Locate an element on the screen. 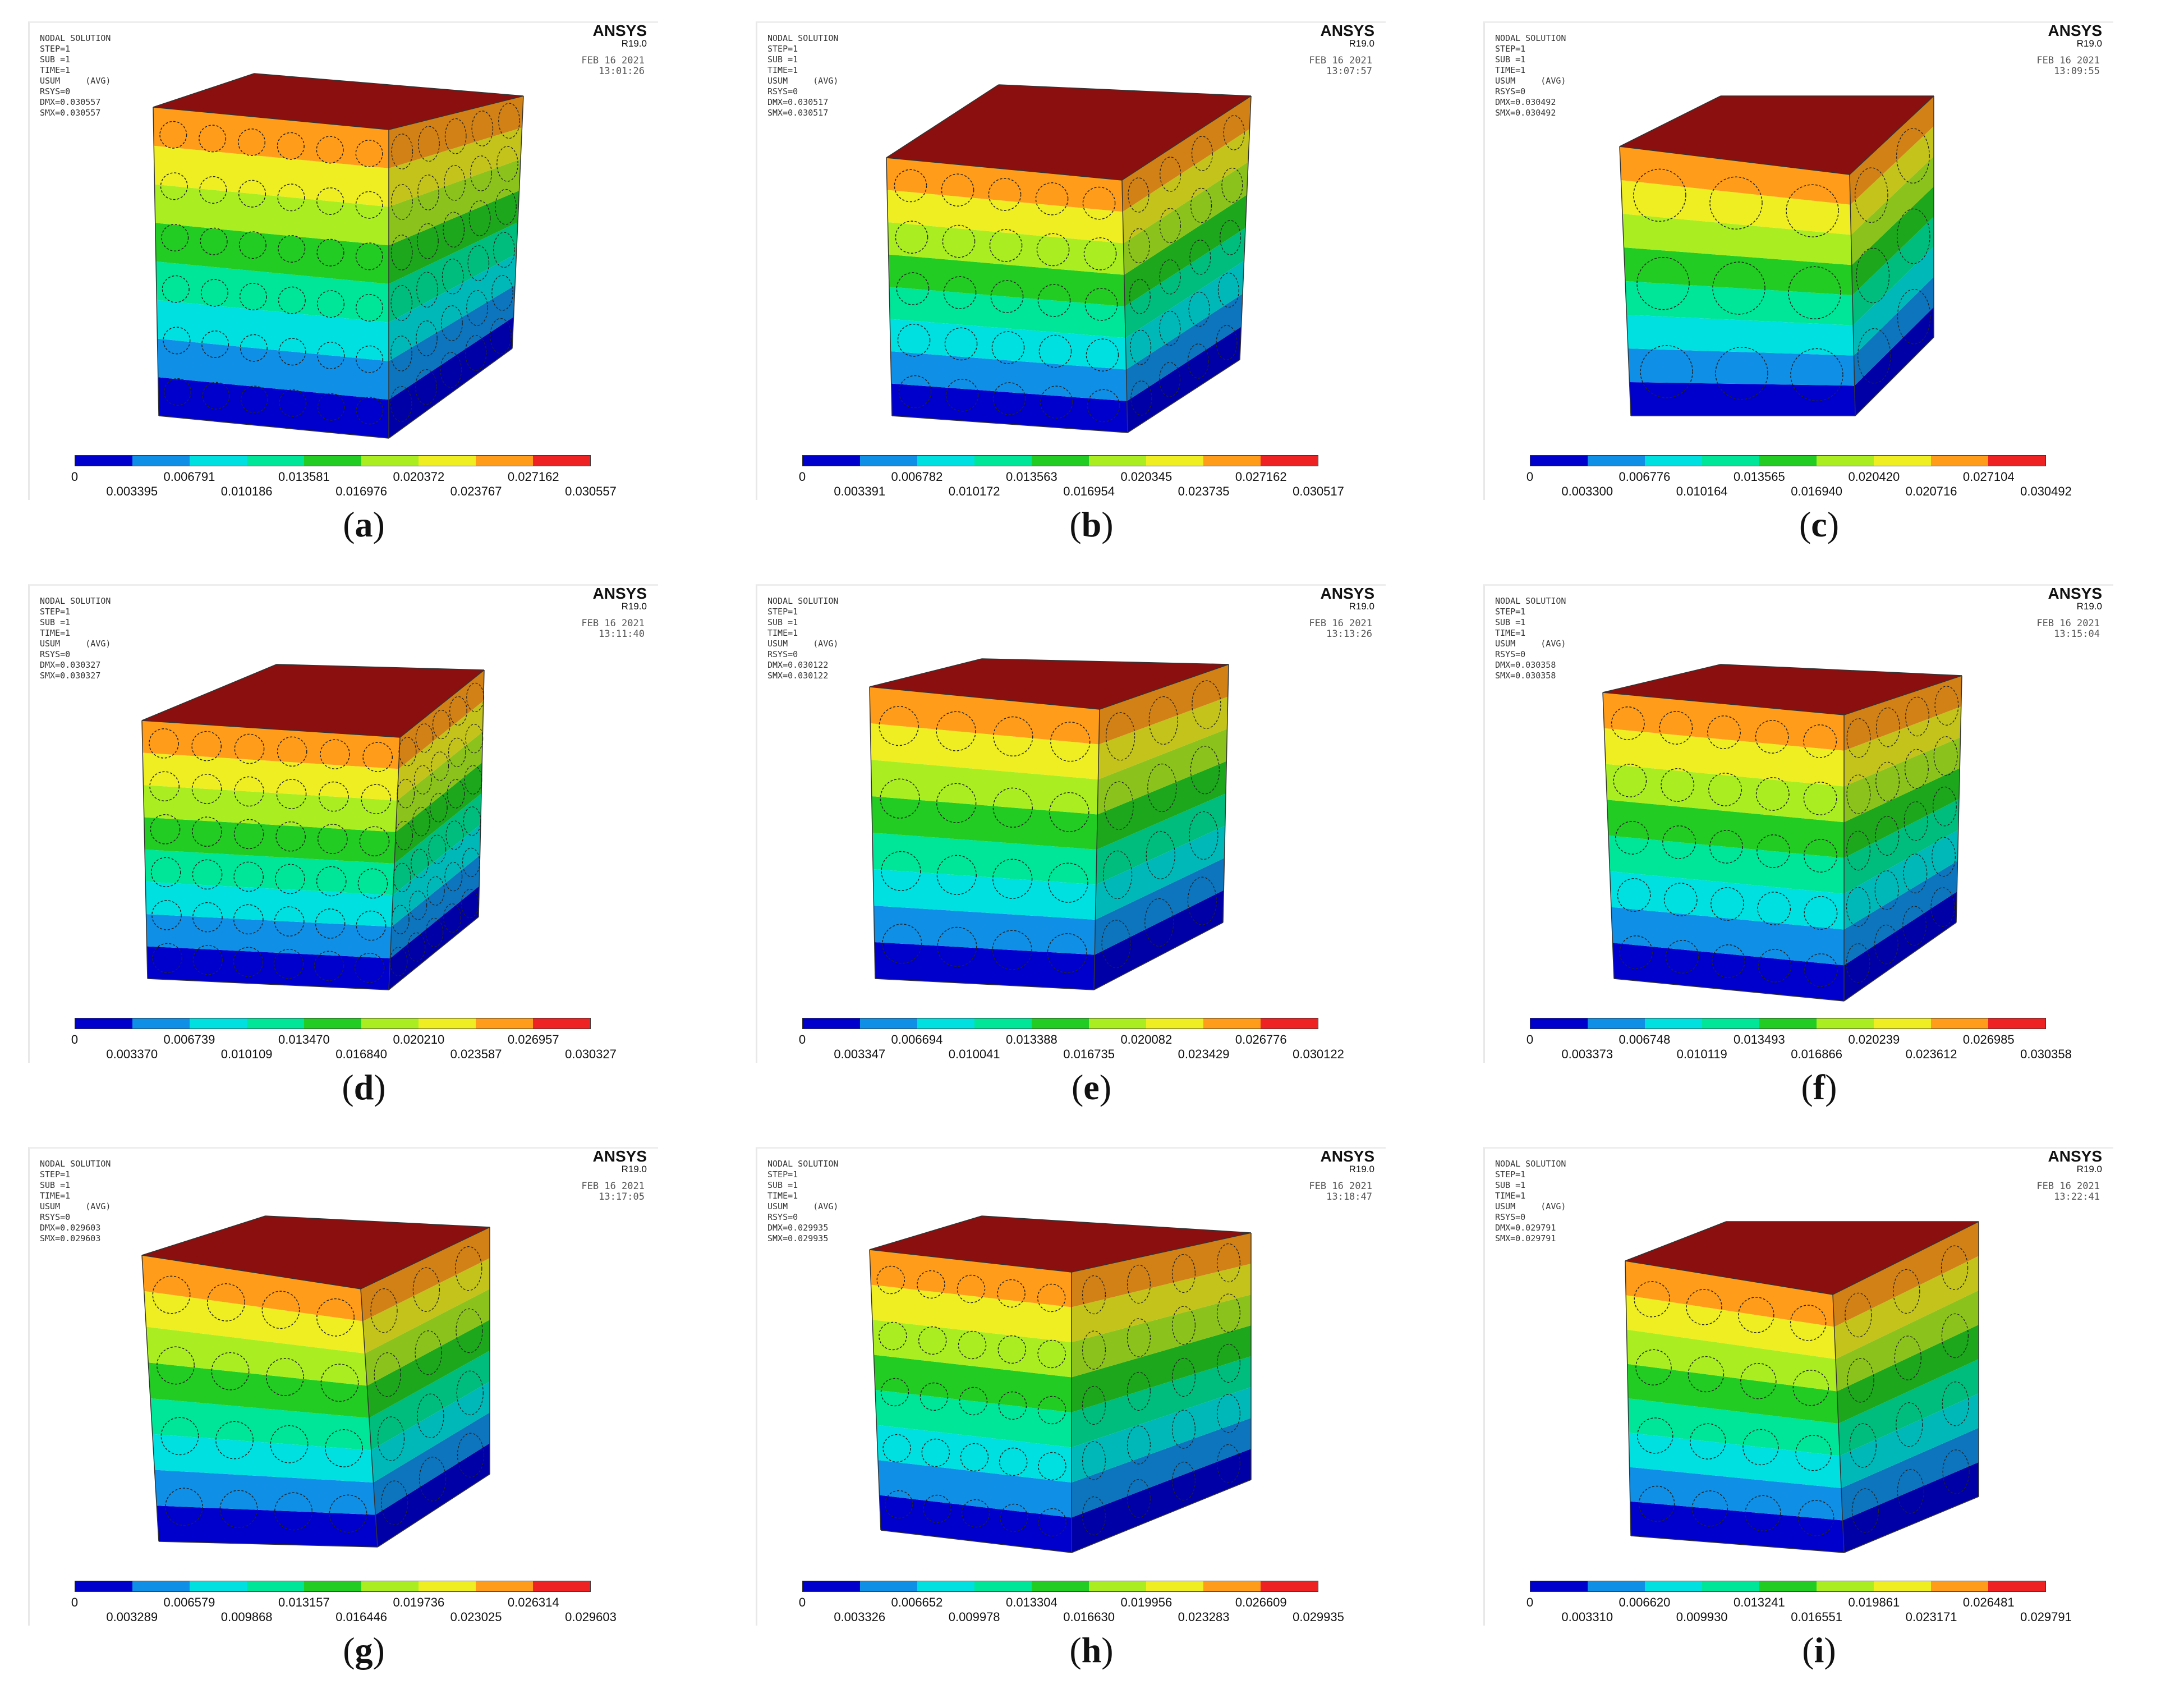 Image resolution: width=2184 pixels, height=1689 pixels. cube-contour-model is located at coordinates (1069, 258).